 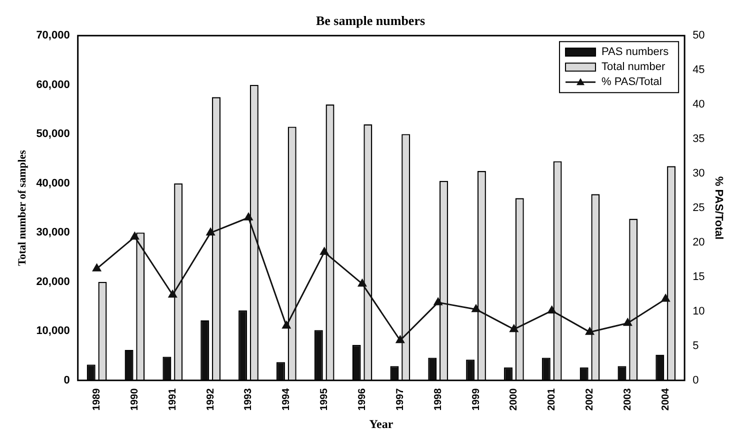 I want to click on x-tick-label: 1990, so click(x=134, y=399).